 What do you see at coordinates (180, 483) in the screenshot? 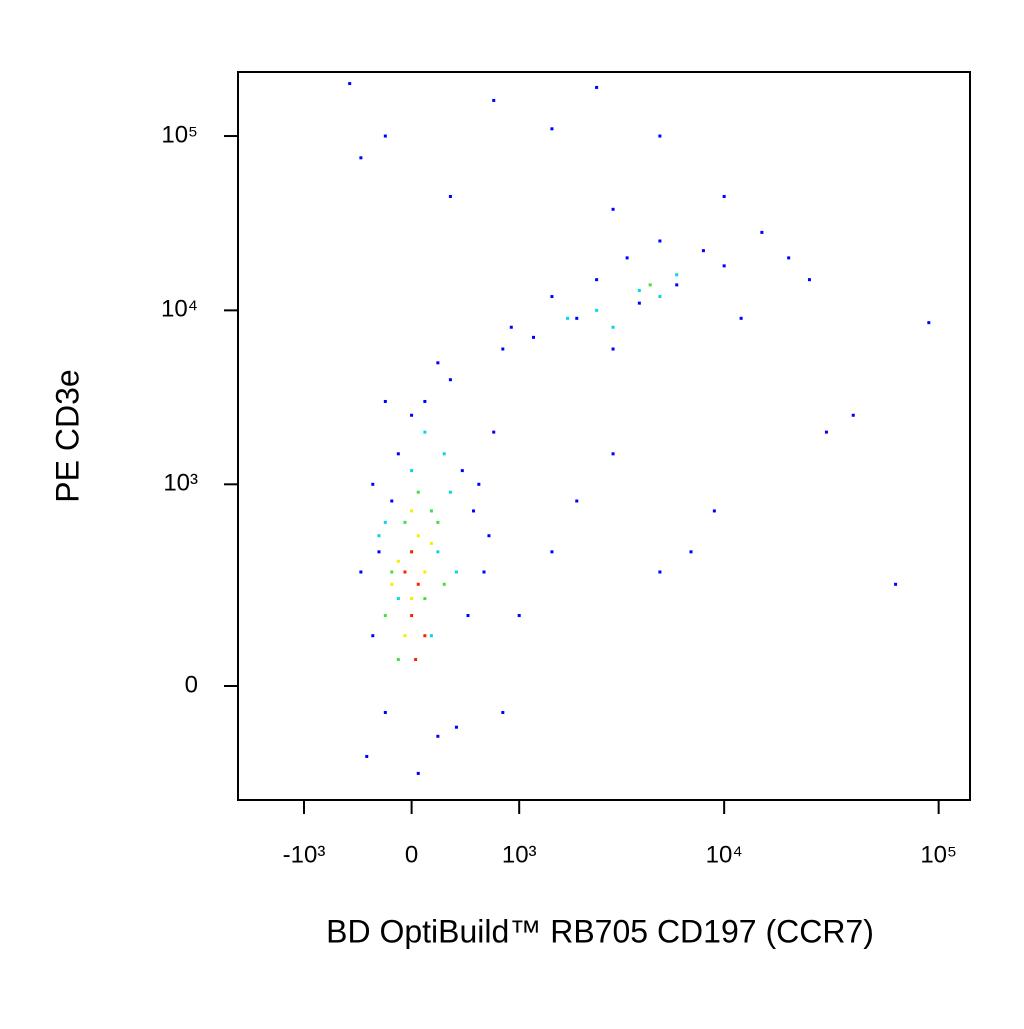
I see `y-tick-label: 10³` at bounding box center [180, 483].